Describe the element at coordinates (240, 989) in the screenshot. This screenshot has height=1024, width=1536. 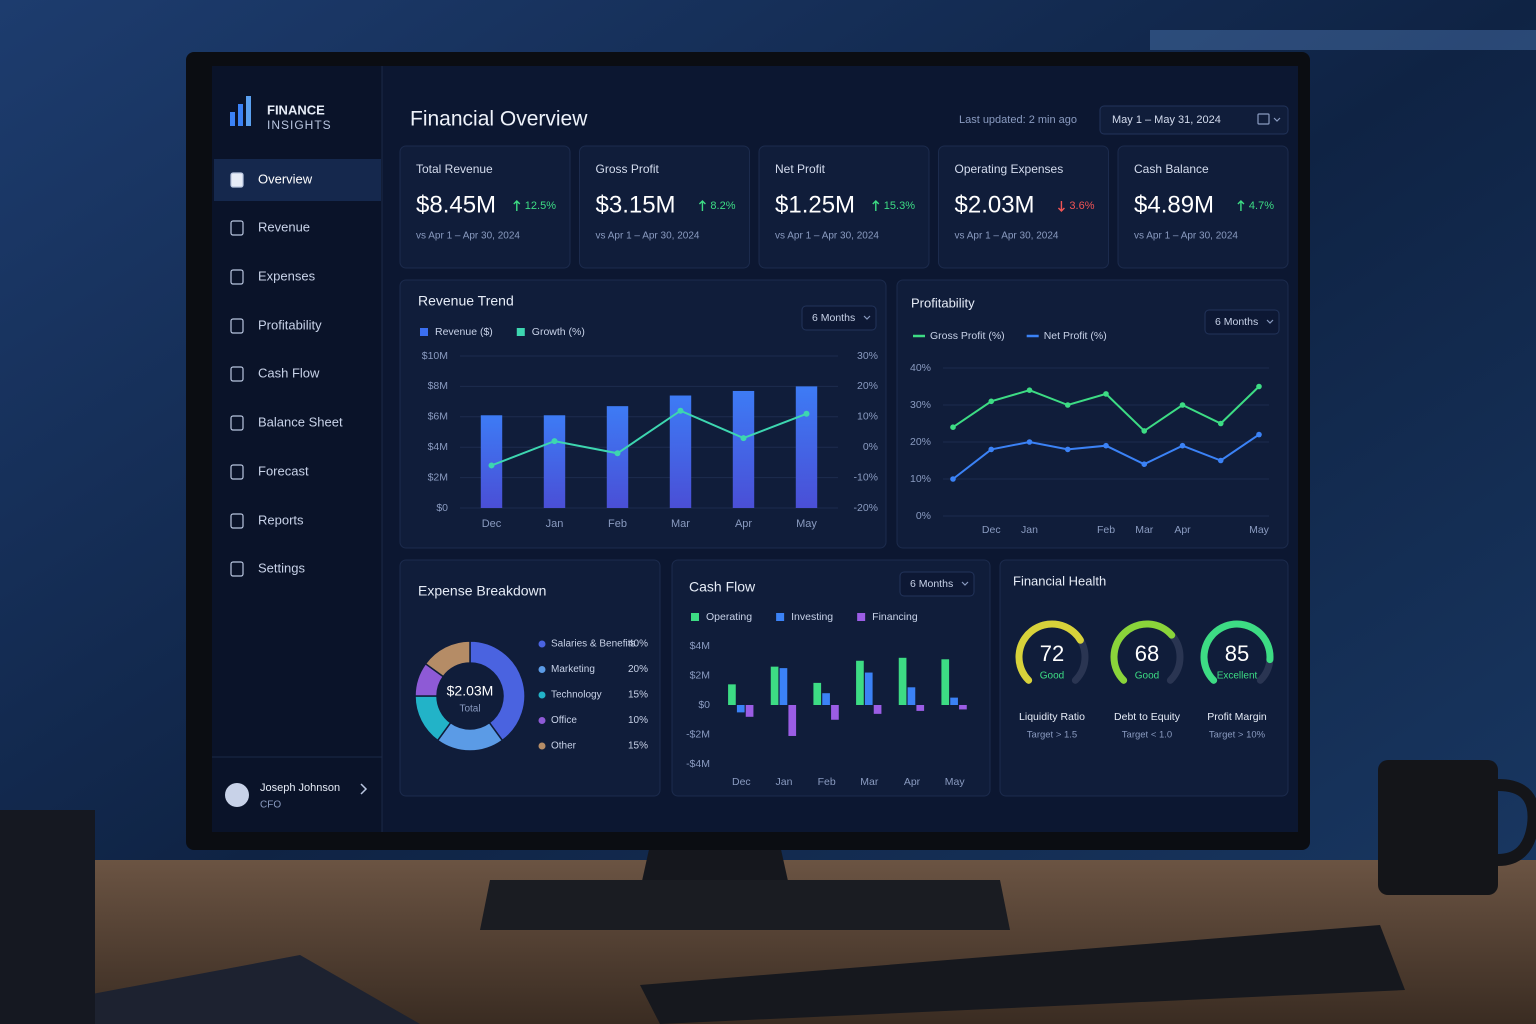
I see `notebook` at that location.